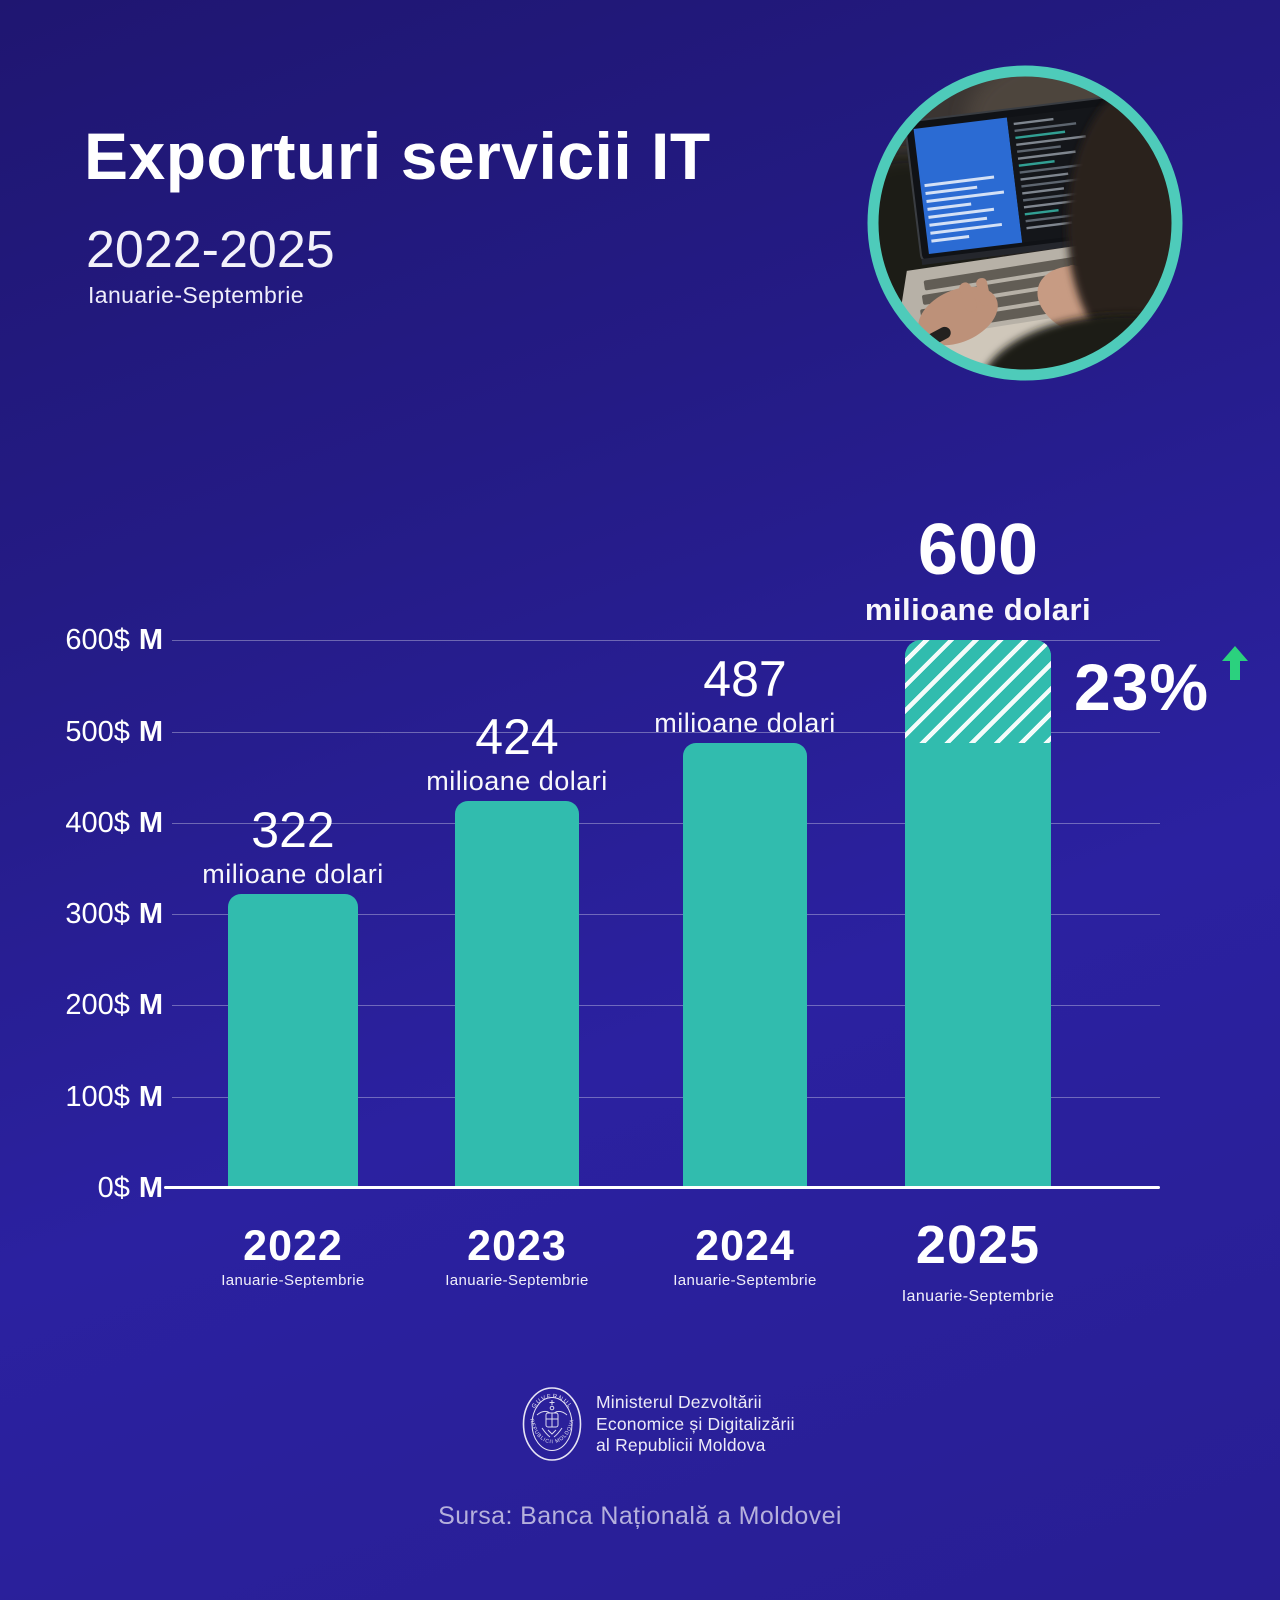  Describe the element at coordinates (745, 1246) in the screenshot. I see `x-label-2024: 2024` at that location.